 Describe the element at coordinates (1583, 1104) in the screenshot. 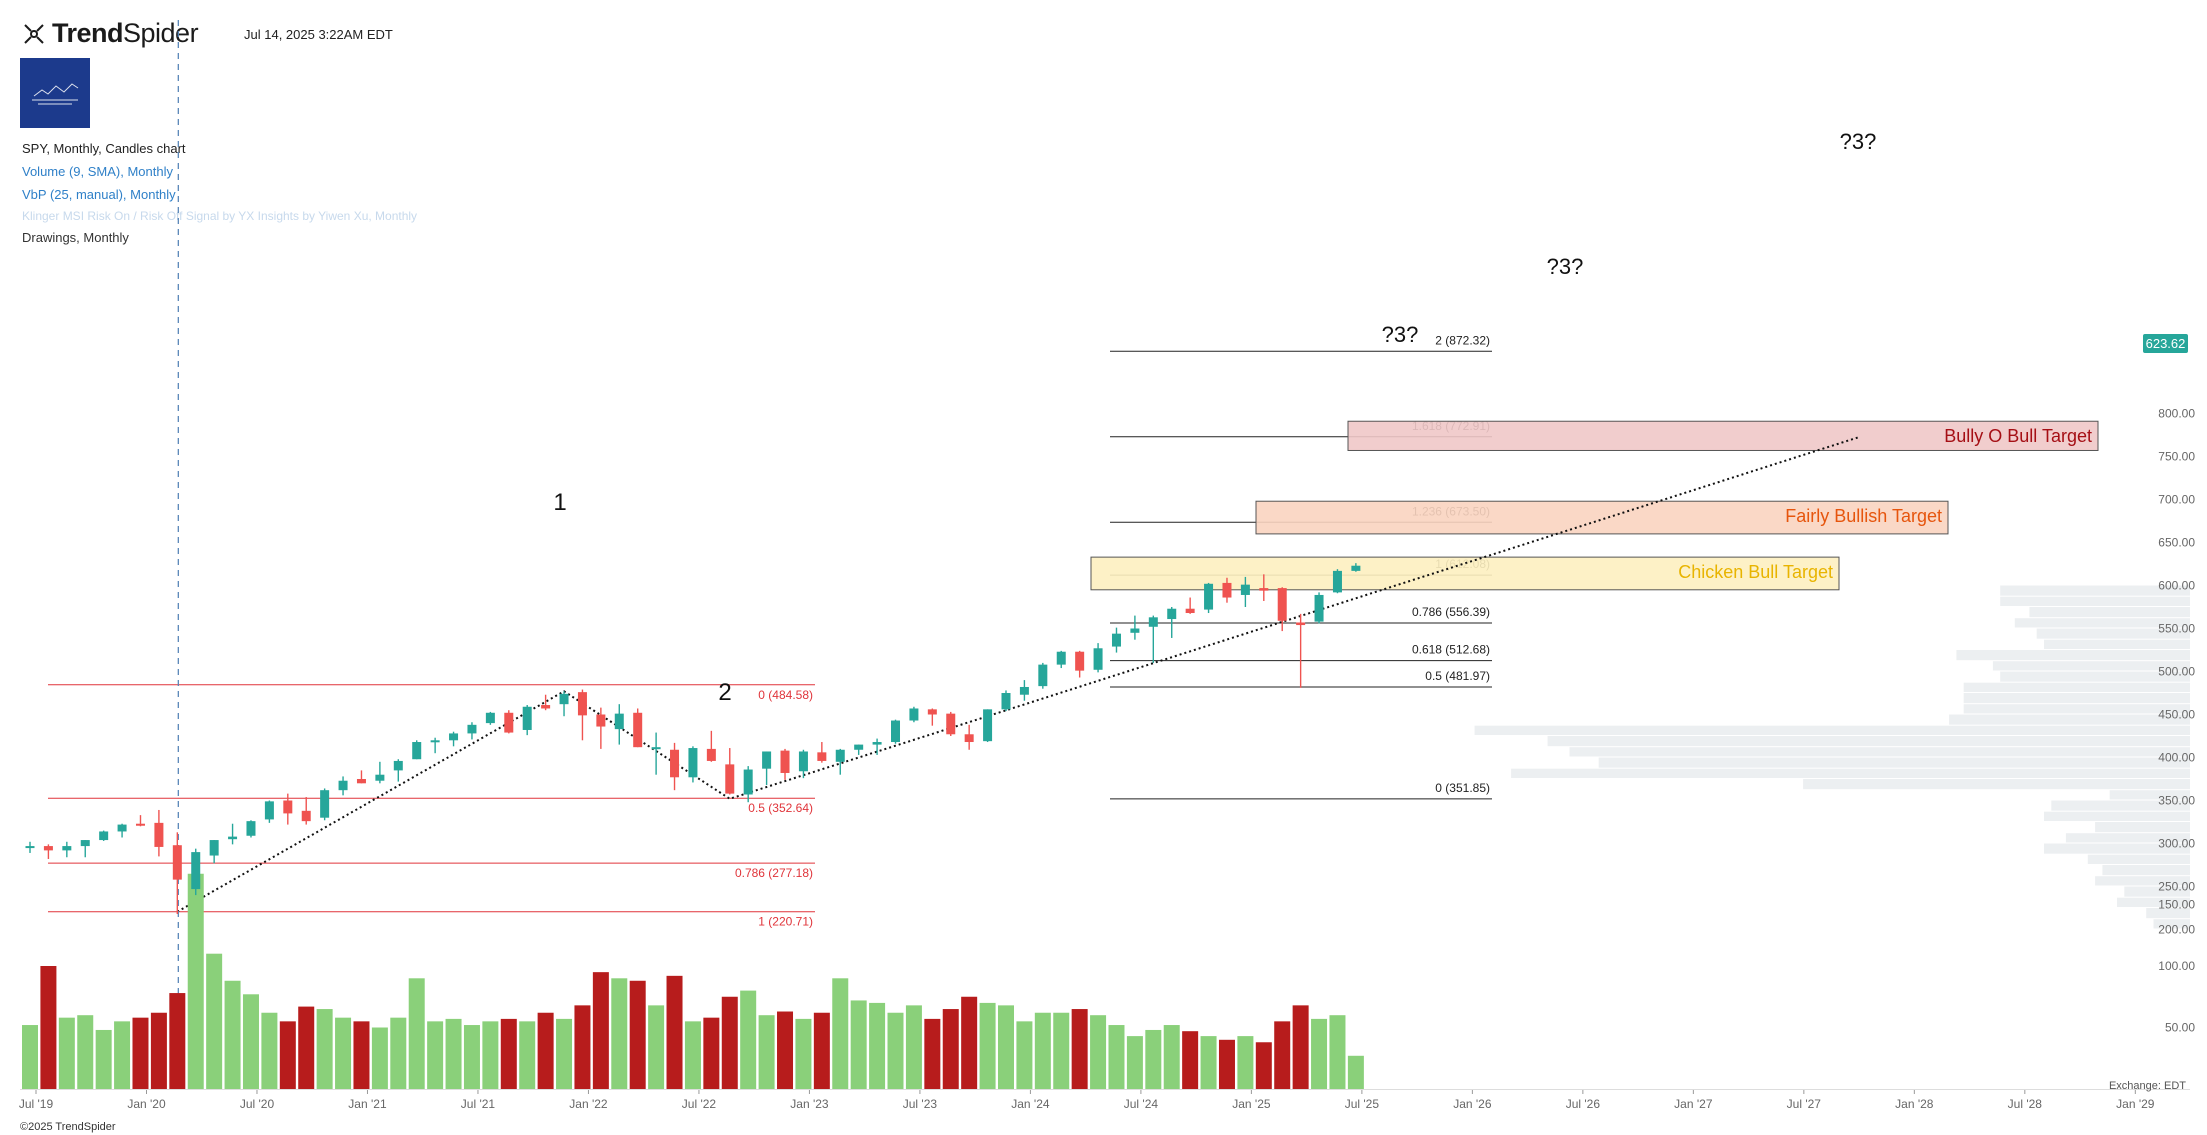

I see `x-tick-label: Jul '26` at that location.